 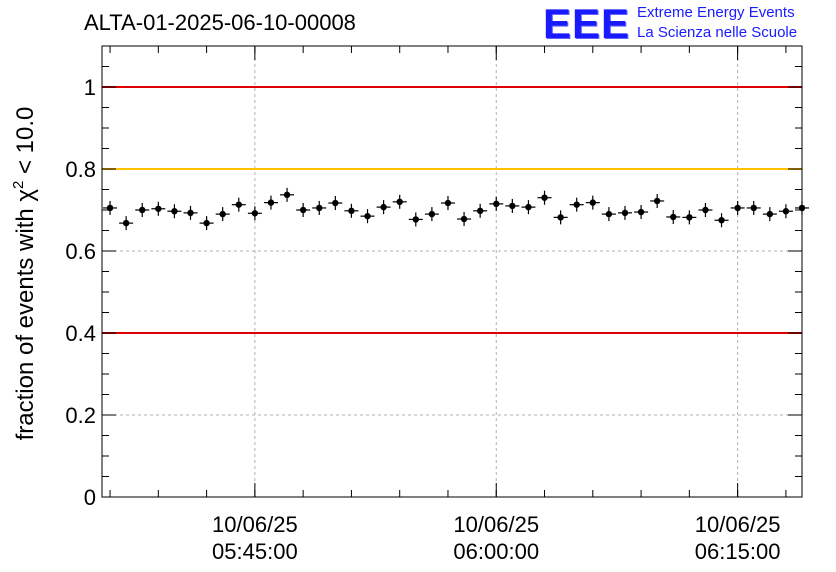 What do you see at coordinates (25, 144) in the screenshot?
I see `y-axis-label-tail: < 10.0` at bounding box center [25, 144].